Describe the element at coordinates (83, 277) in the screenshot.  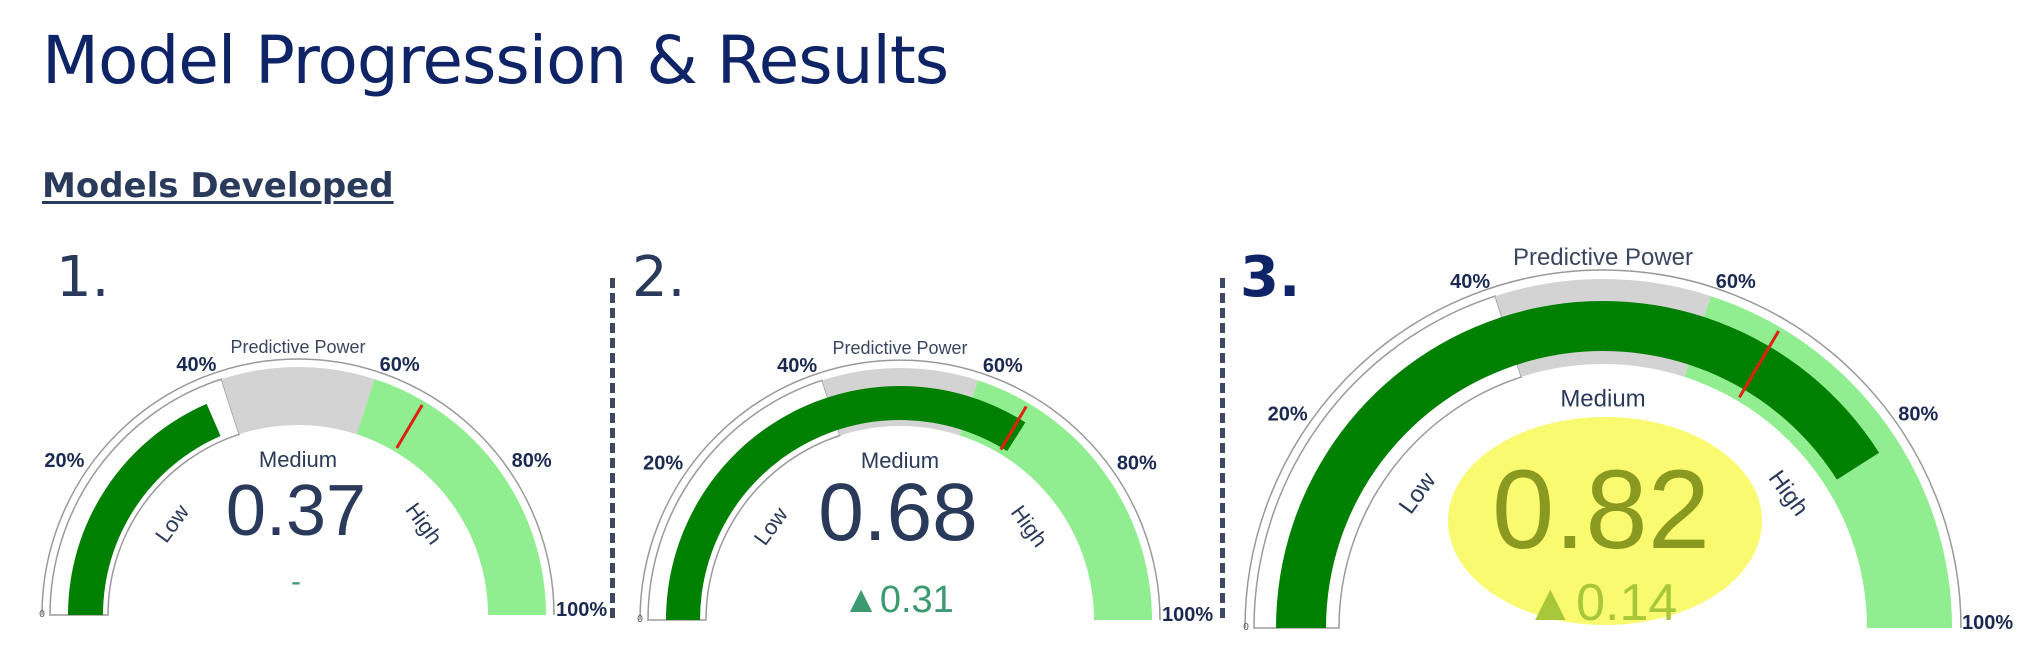
I see `model-number-1: 1.` at that location.